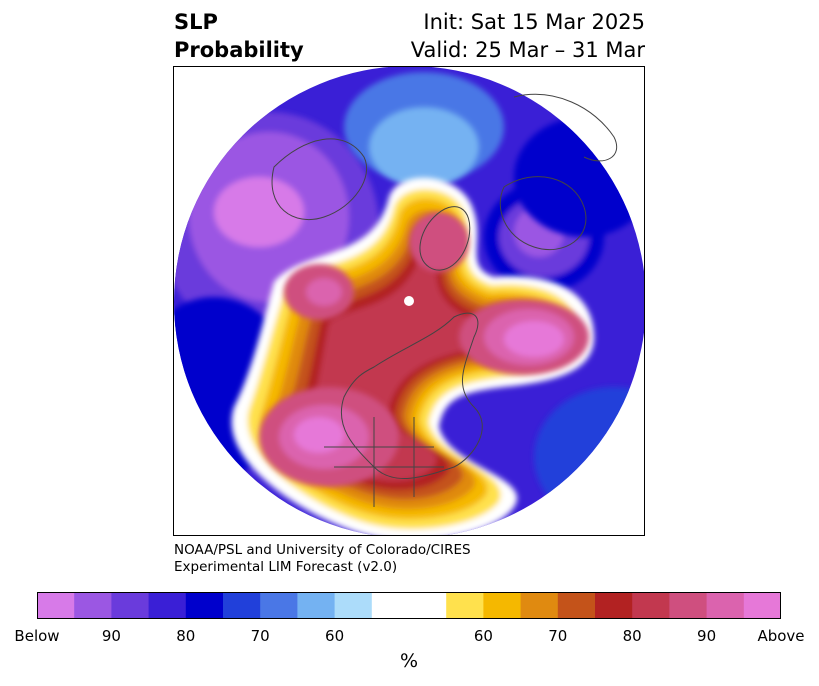  Describe the element at coordinates (196, 22) in the screenshot. I see `title-variable: SLP` at that location.